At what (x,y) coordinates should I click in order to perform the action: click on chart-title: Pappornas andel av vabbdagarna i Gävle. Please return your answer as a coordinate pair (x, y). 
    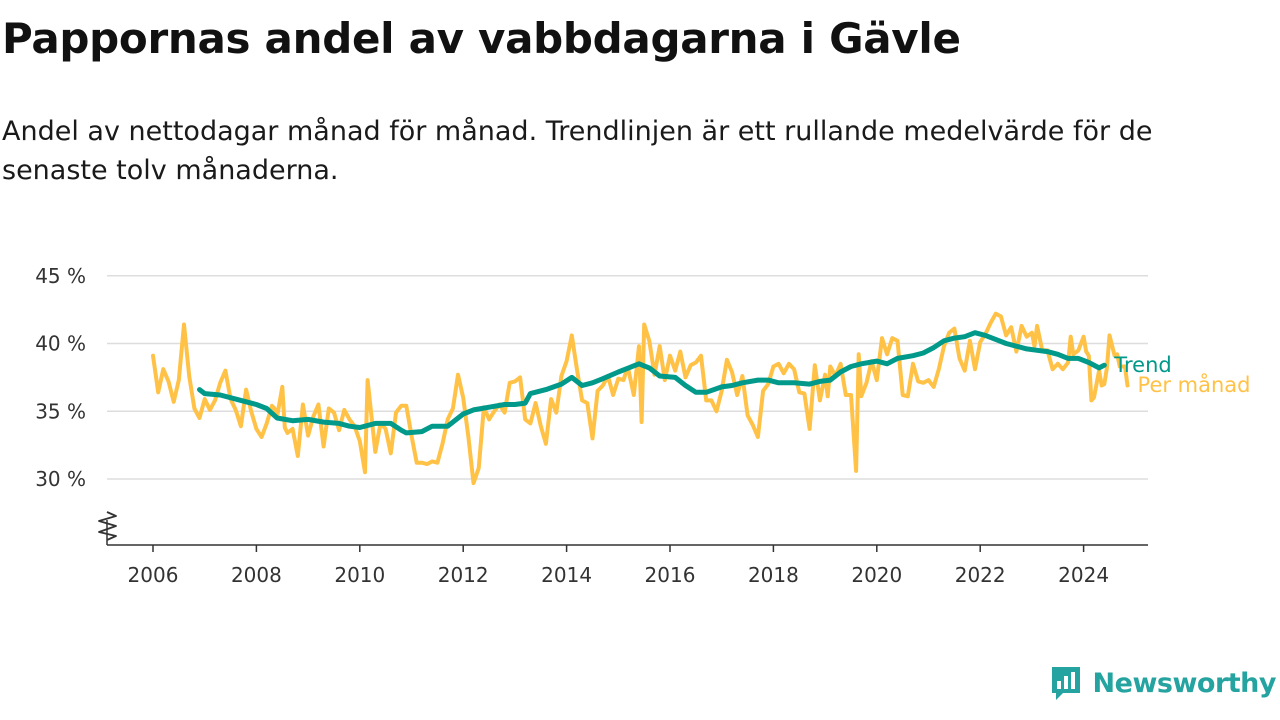
    Looking at the image, I should click on (481, 38).